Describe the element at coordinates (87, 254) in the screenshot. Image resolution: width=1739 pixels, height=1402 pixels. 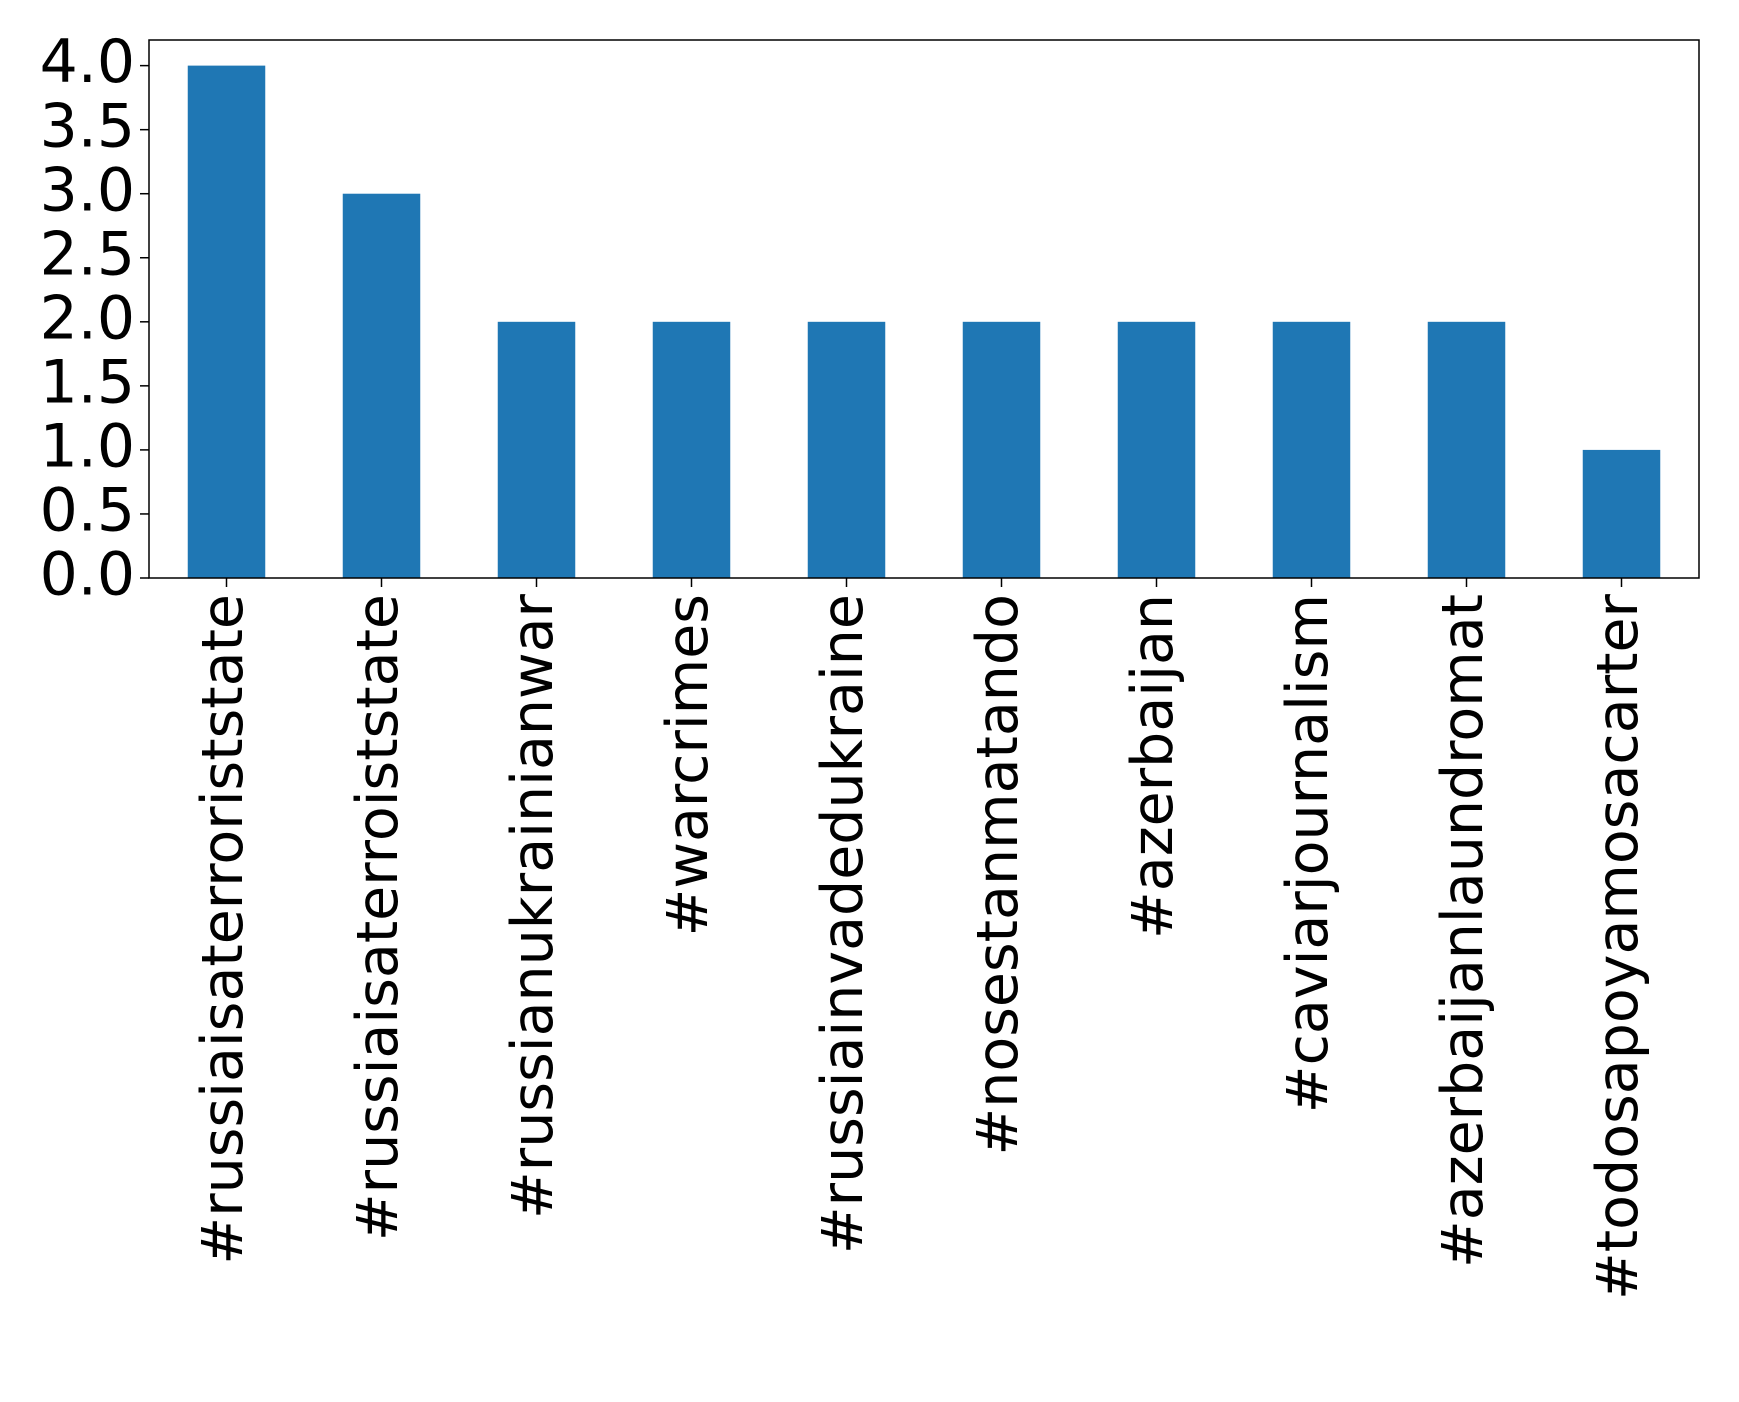
I see `y-tick-label: 2.5` at that location.